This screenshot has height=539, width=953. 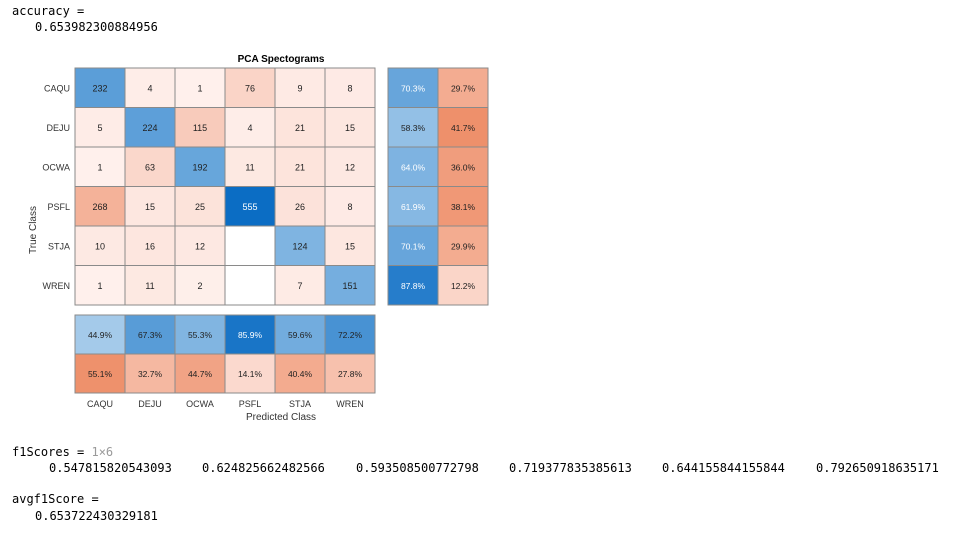 I want to click on matrix-cell-value: 10, so click(x=100, y=246).